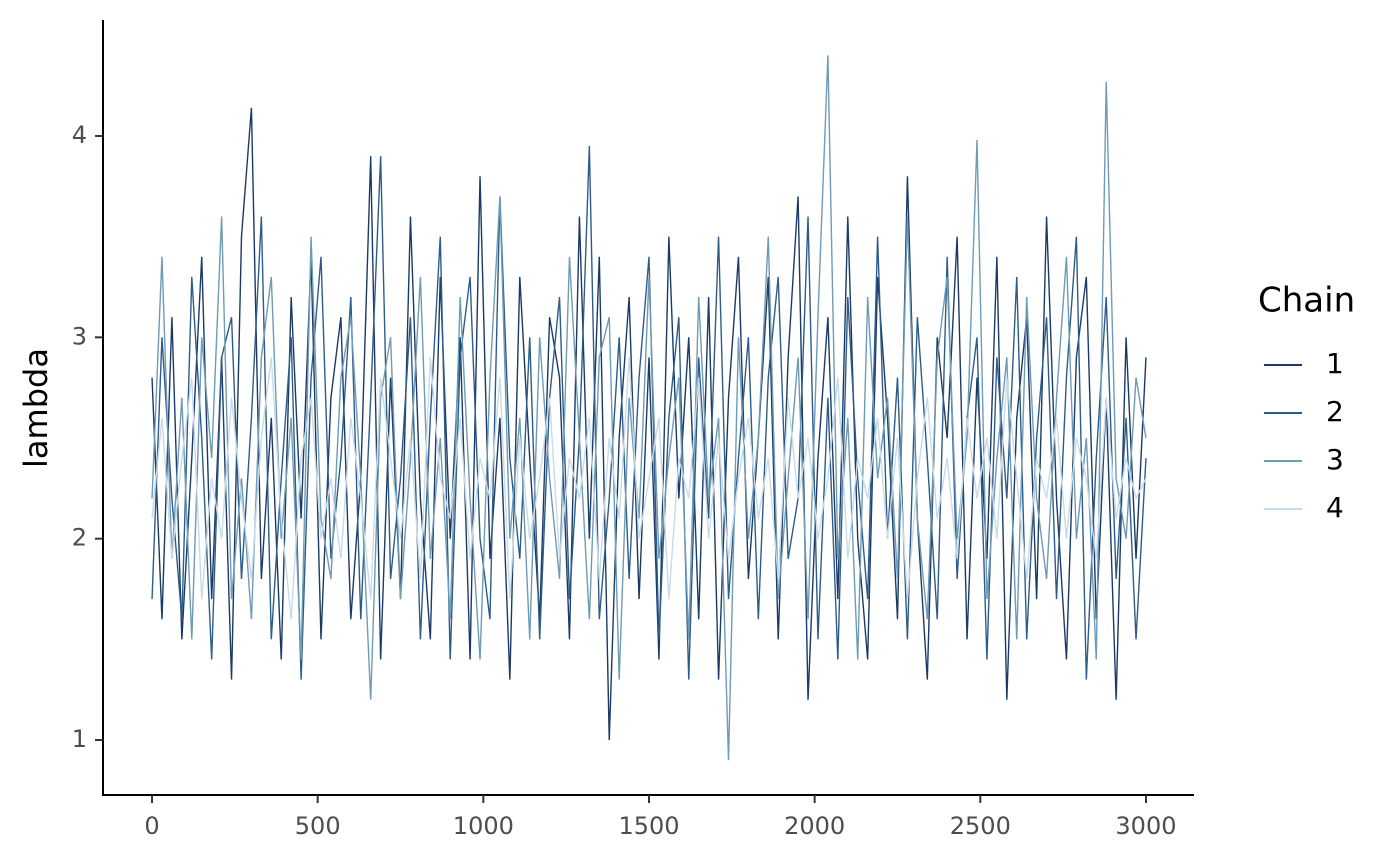 Image resolution: width=1400 pixels, height=865 pixels. What do you see at coordinates (318, 826) in the screenshot?
I see `x-tick-label: 500` at bounding box center [318, 826].